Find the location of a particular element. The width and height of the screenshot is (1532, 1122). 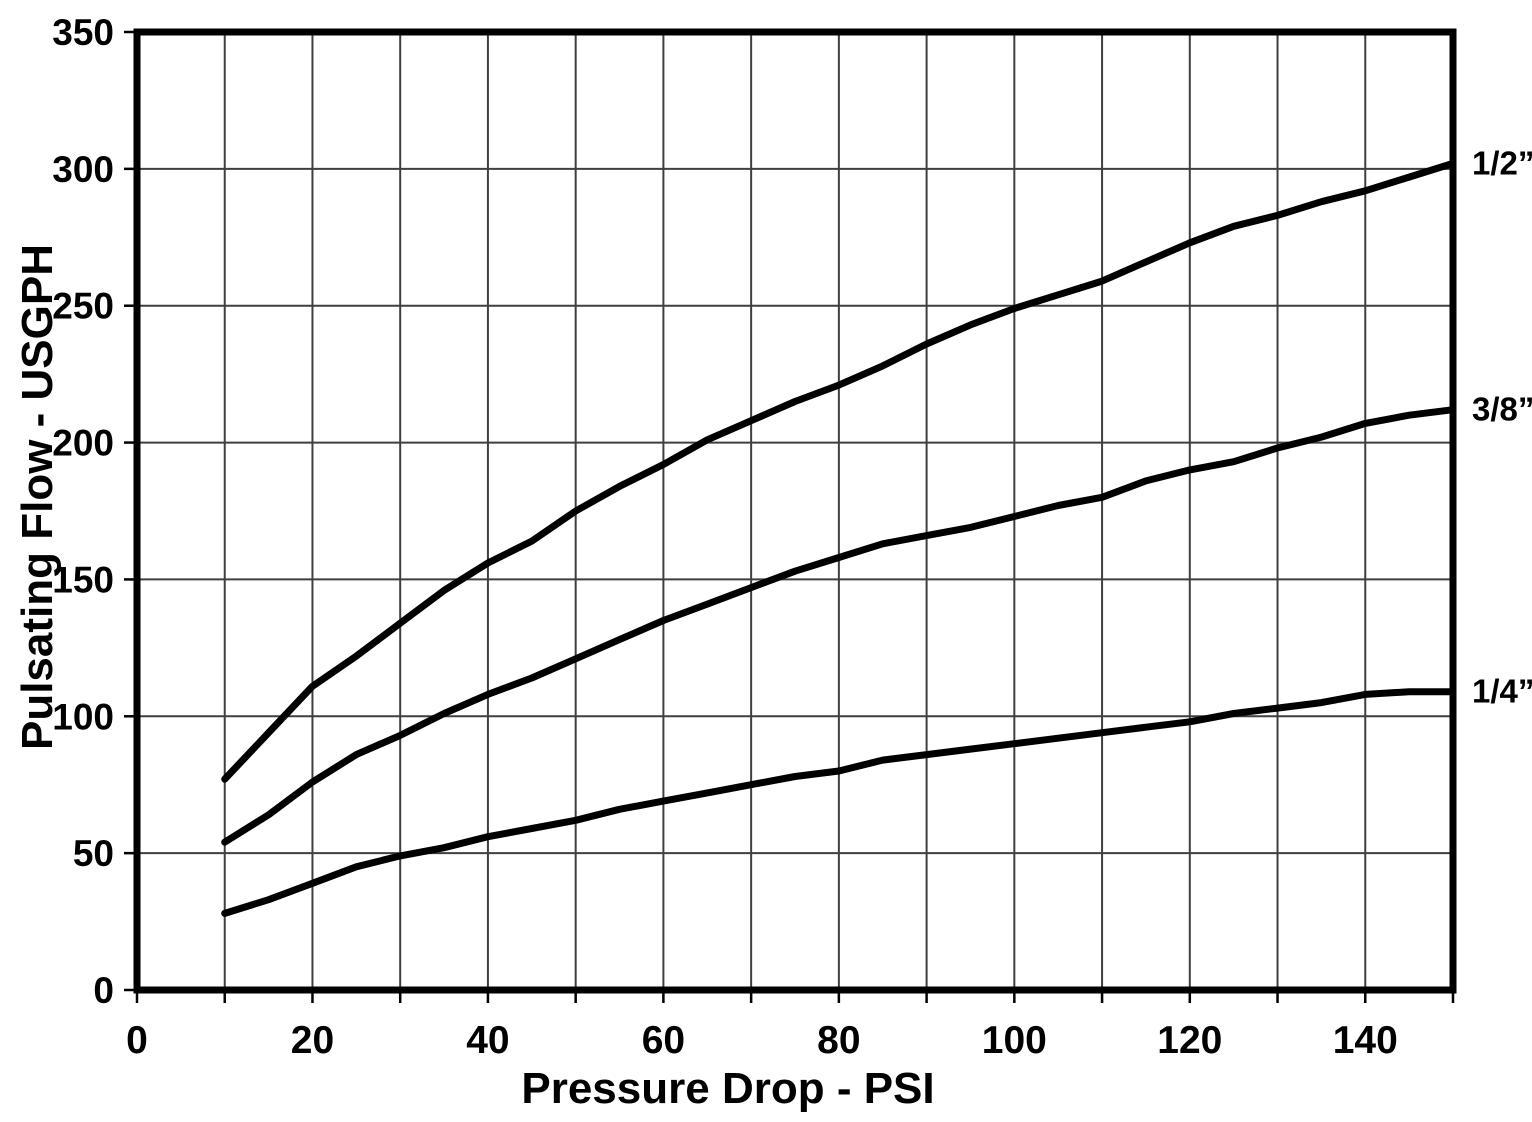

x-tick-label: 140 is located at coordinates (1365, 1040).